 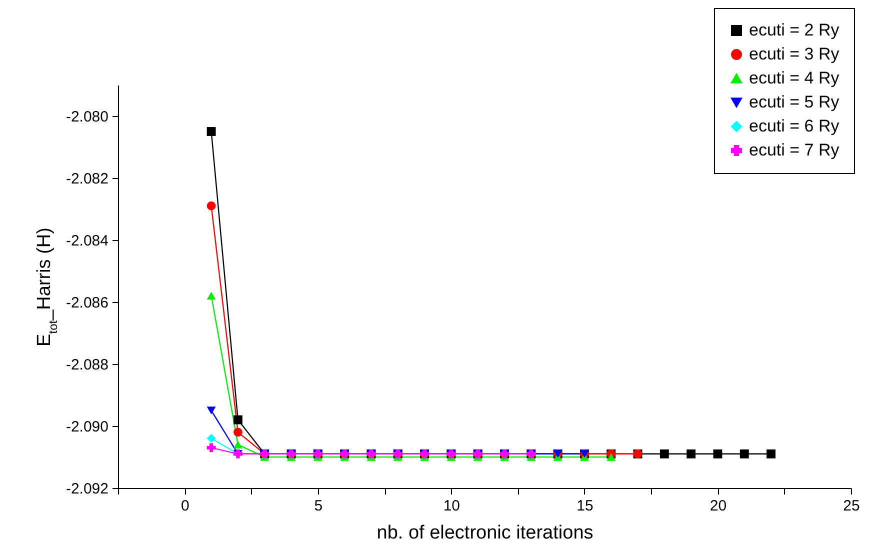 What do you see at coordinates (585, 506) in the screenshot?
I see `x-tick-label: 15` at bounding box center [585, 506].